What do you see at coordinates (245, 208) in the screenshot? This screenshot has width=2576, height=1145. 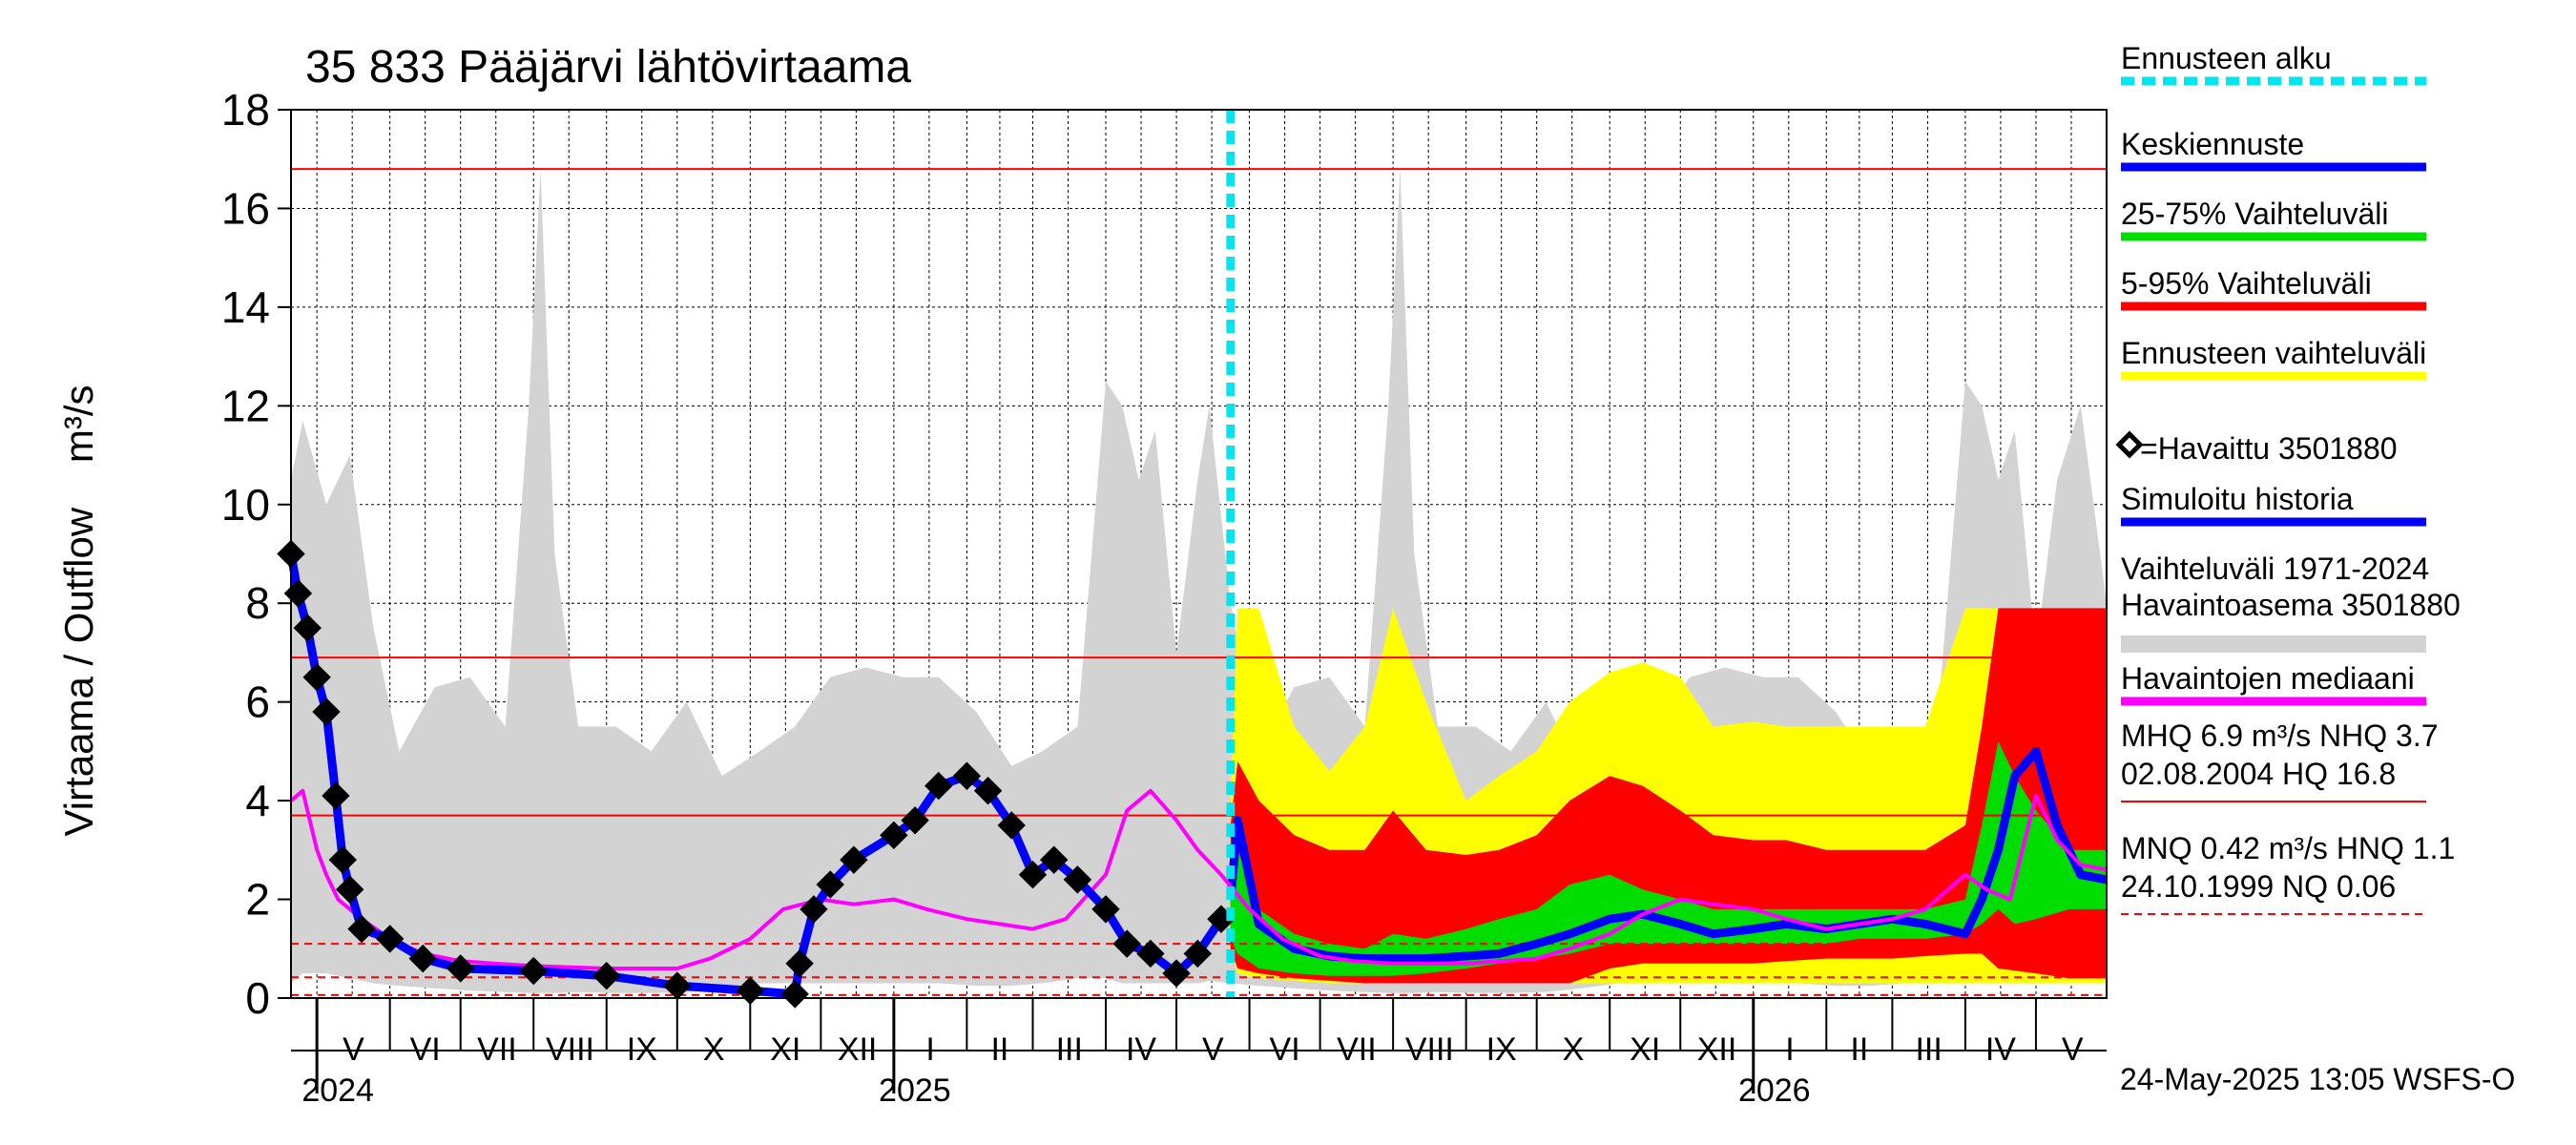 I see `y-tick-label: 16` at bounding box center [245, 208].